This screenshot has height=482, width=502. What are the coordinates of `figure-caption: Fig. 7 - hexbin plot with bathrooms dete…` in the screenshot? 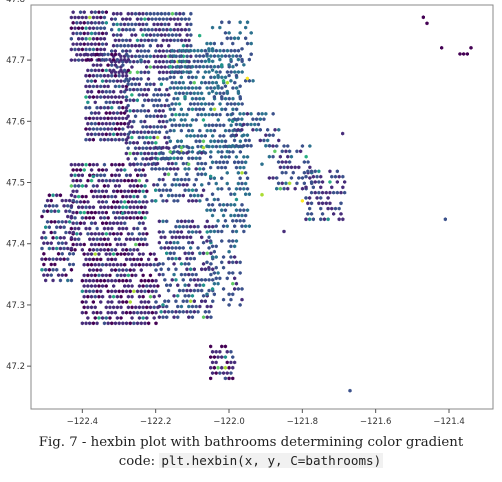 It's located at (251, 452).